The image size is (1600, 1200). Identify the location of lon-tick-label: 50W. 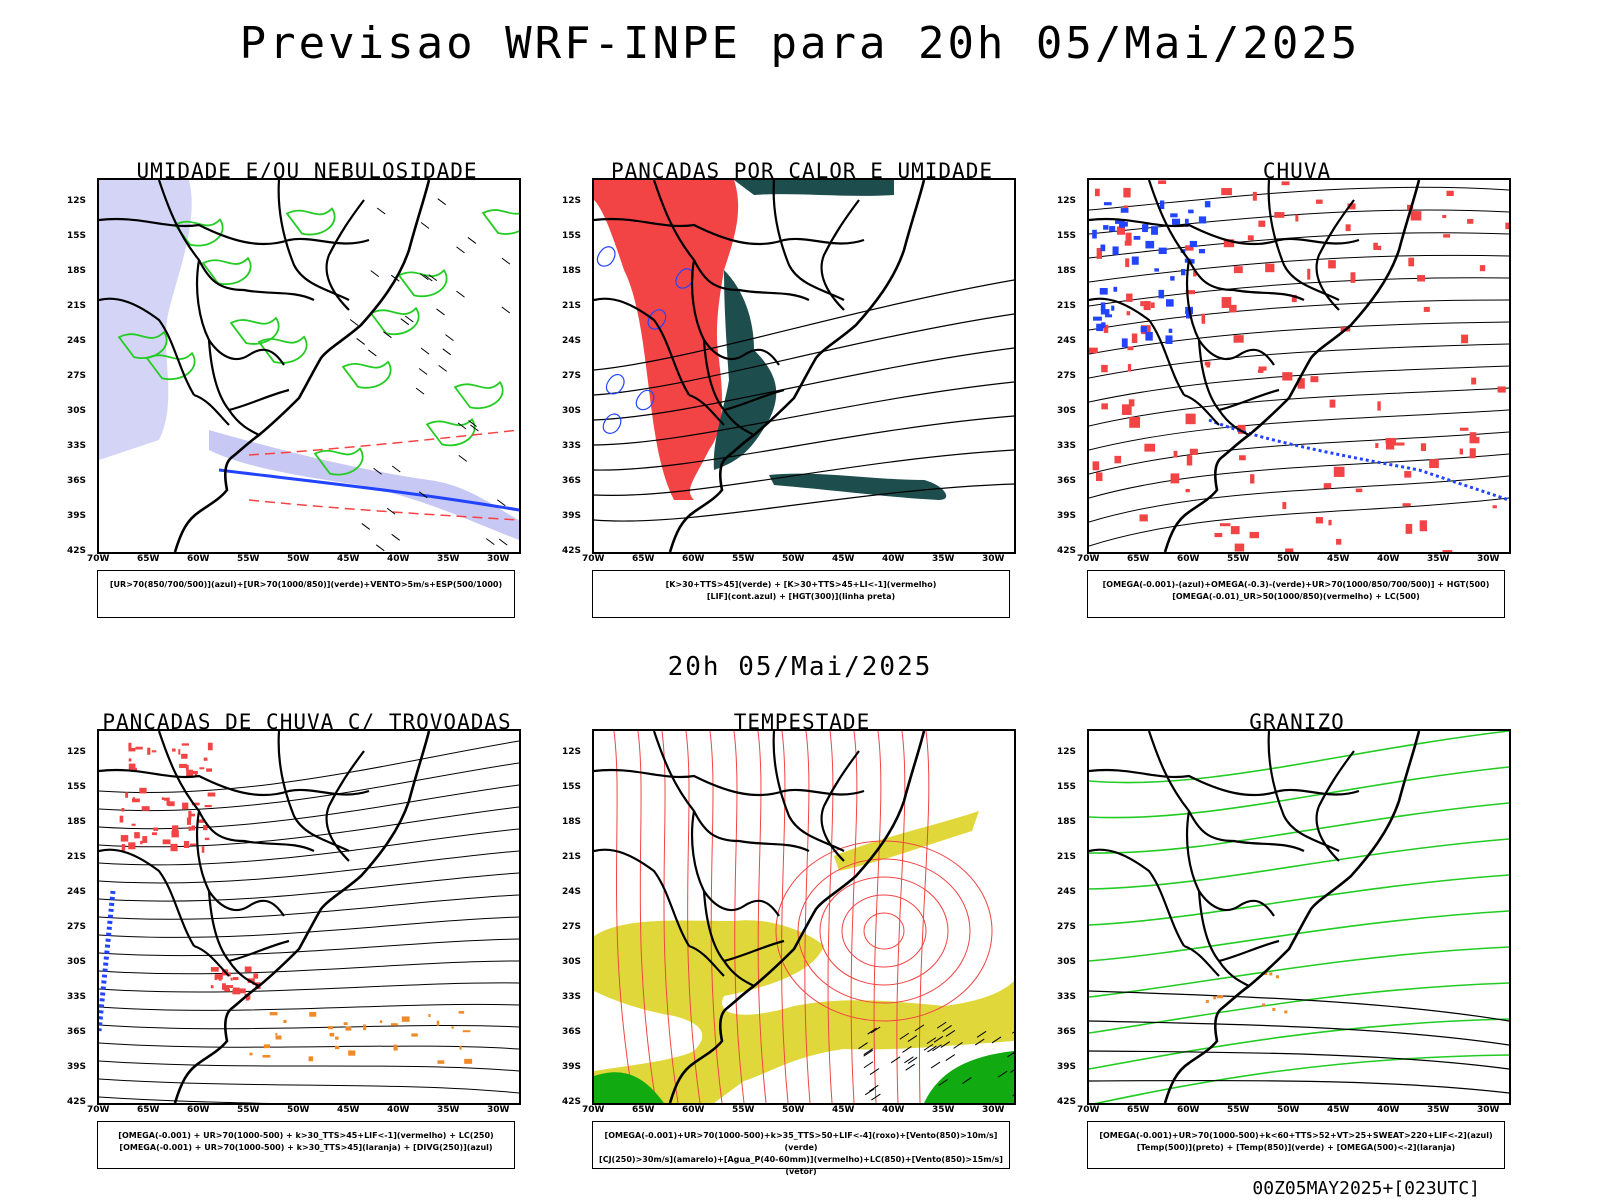
(1288, 559).